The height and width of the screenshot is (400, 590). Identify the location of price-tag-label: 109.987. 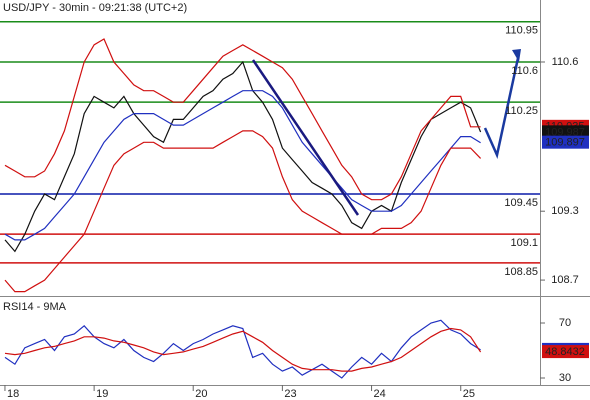
(565, 132).